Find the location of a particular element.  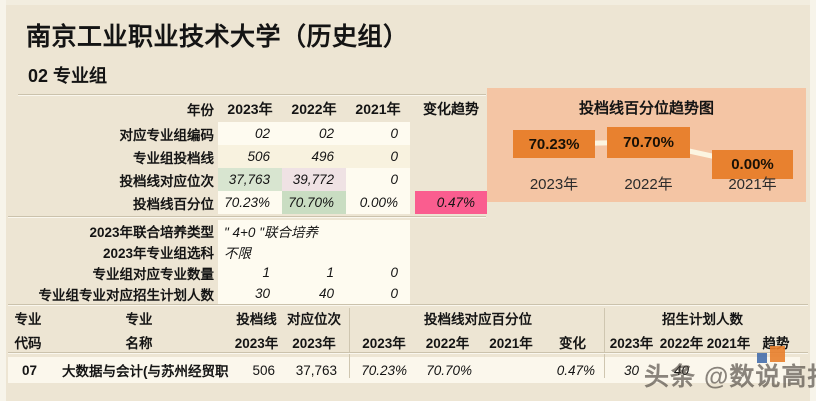

value-cell-highlight-green: 37,763 is located at coordinates (250, 179).